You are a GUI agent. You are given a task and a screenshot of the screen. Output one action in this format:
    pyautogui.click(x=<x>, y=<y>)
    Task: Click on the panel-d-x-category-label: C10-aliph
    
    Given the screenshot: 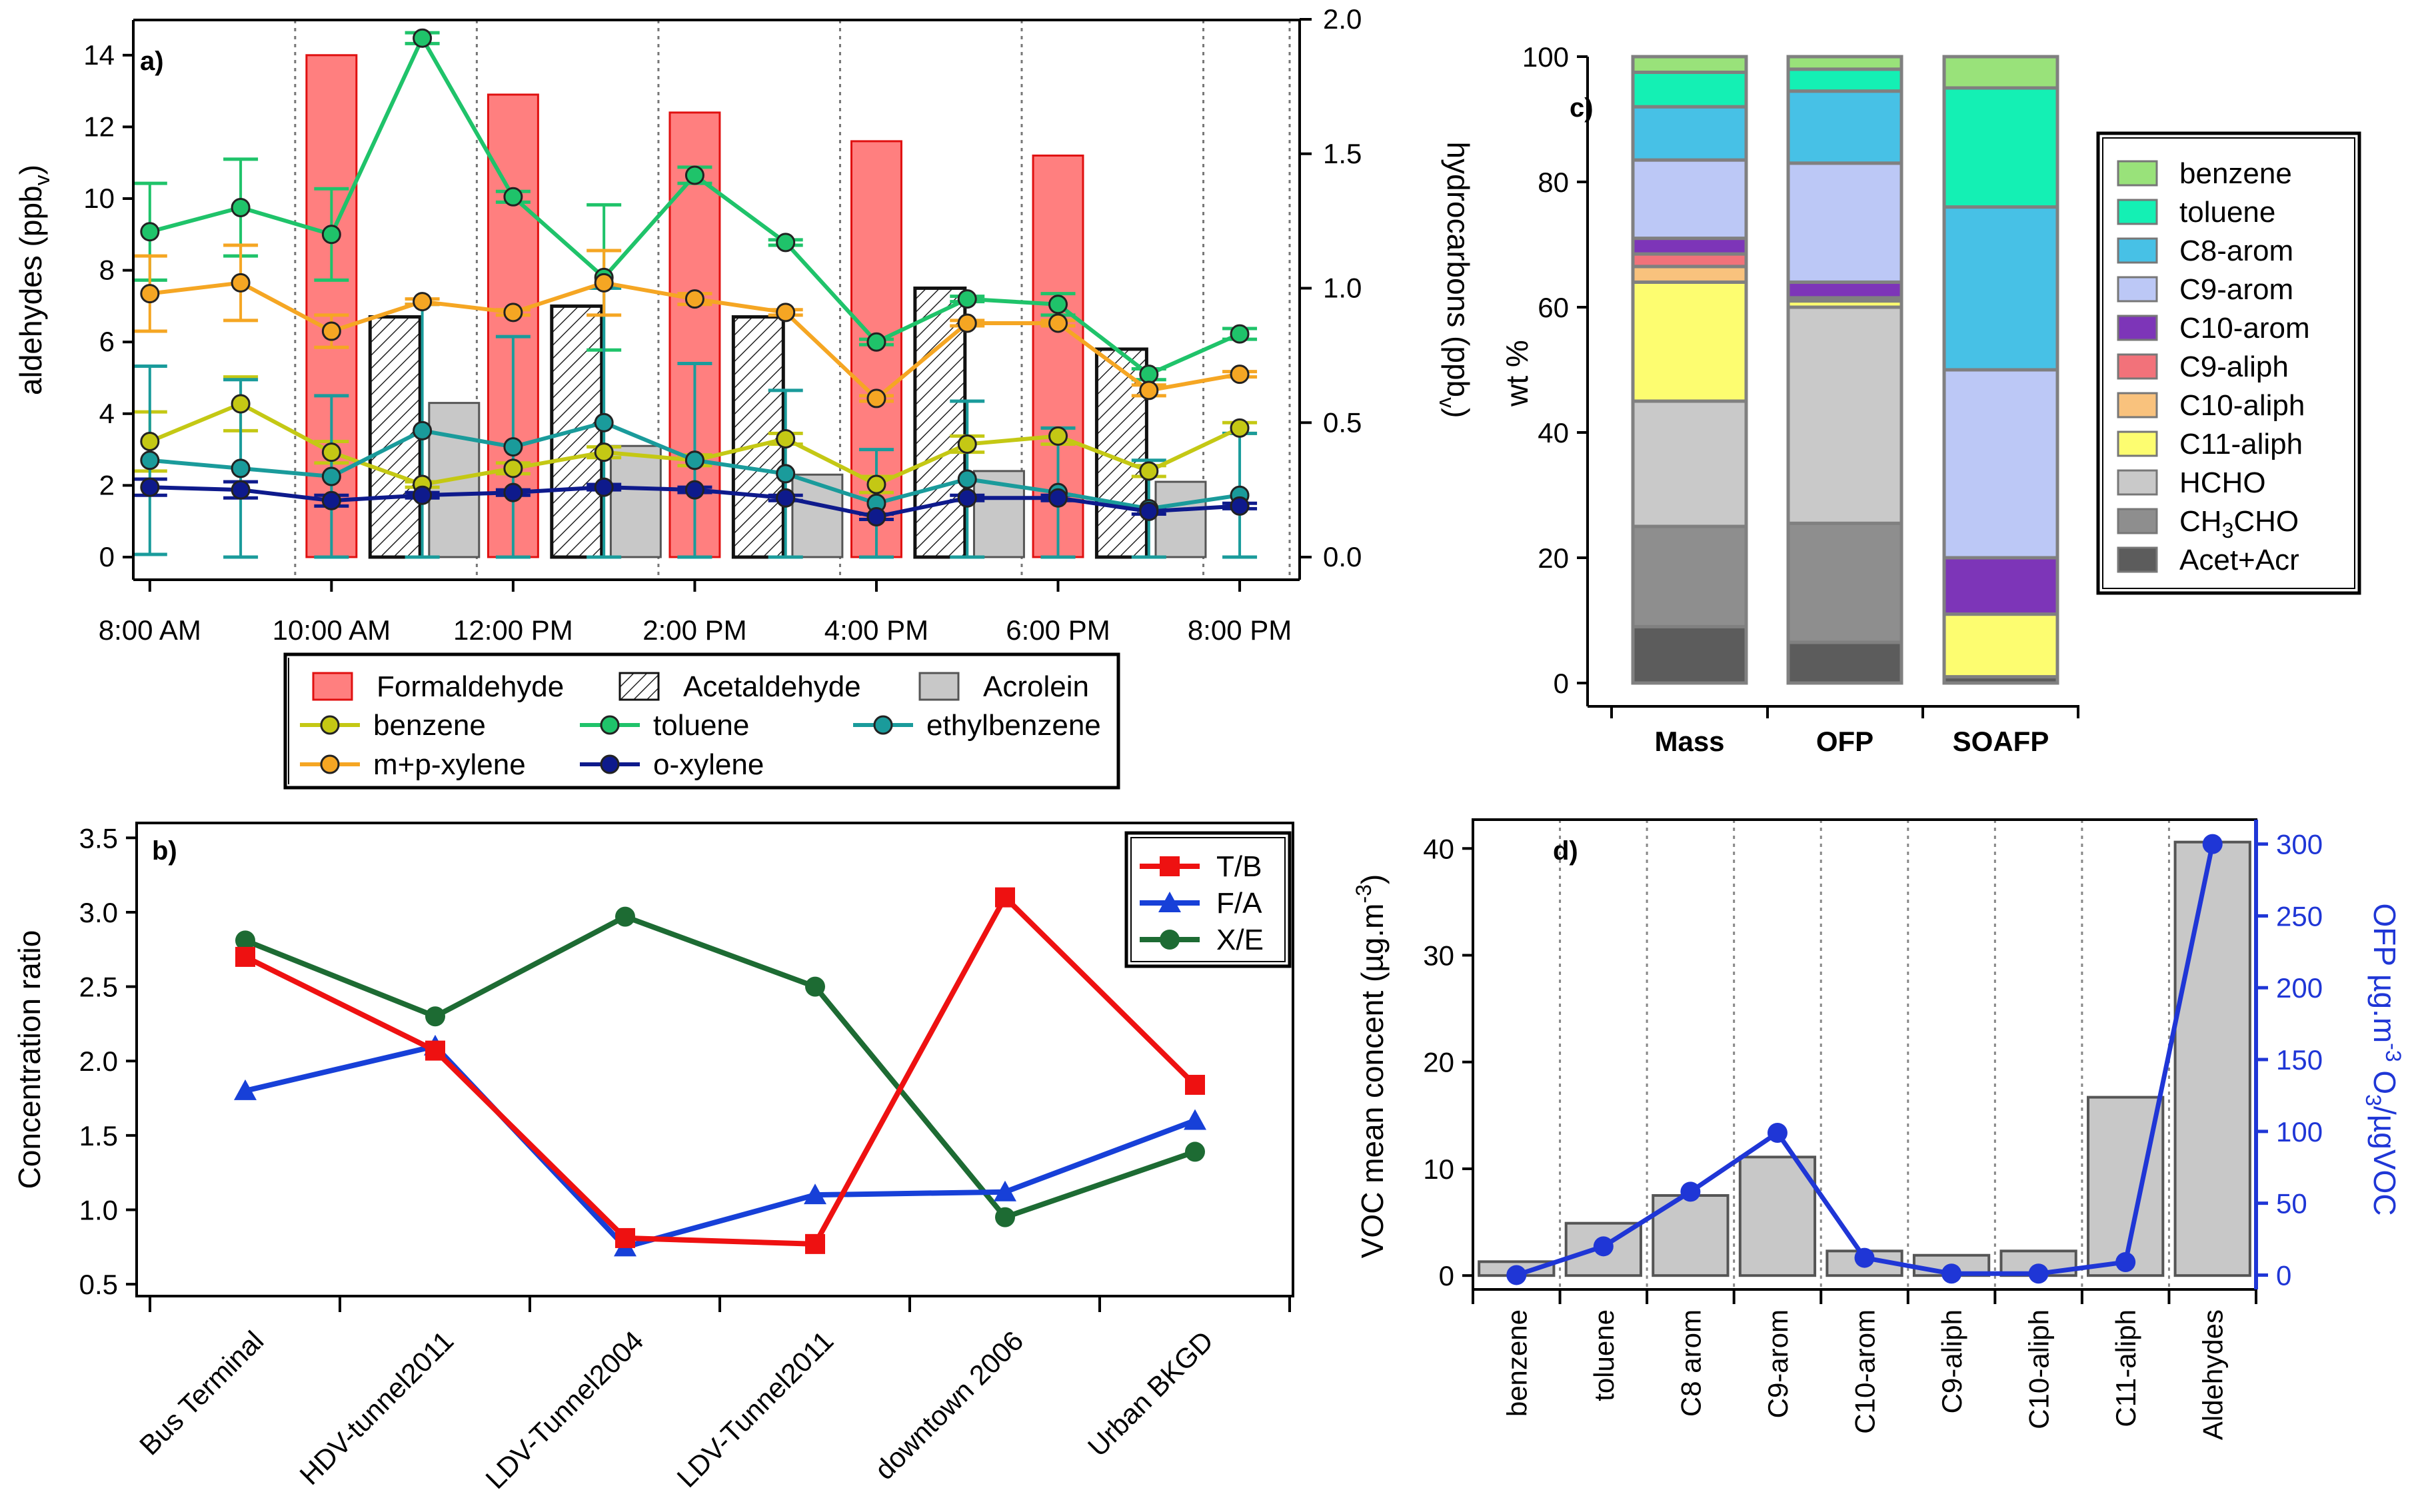 What is the action you would take?
    pyautogui.click(x=2039, y=1369)
    